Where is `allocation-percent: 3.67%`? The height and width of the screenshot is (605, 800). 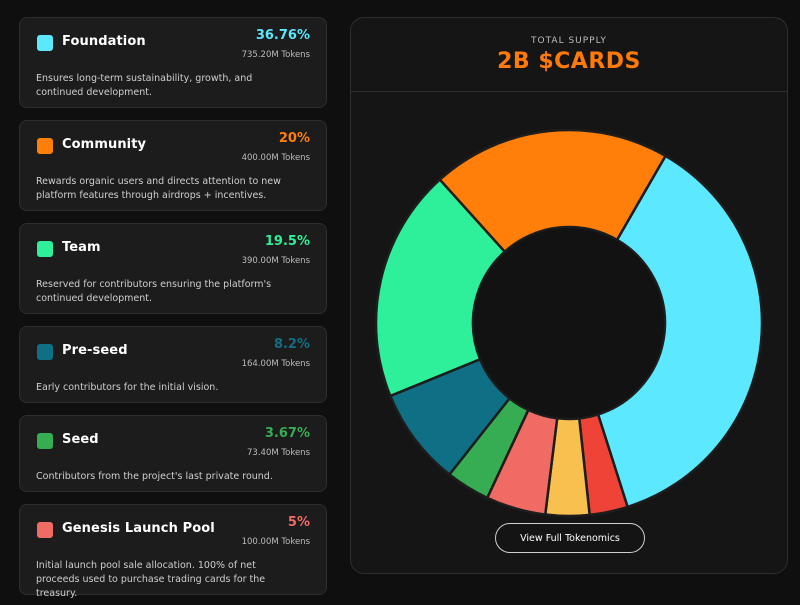
allocation-percent: 3.67% is located at coordinates (287, 433).